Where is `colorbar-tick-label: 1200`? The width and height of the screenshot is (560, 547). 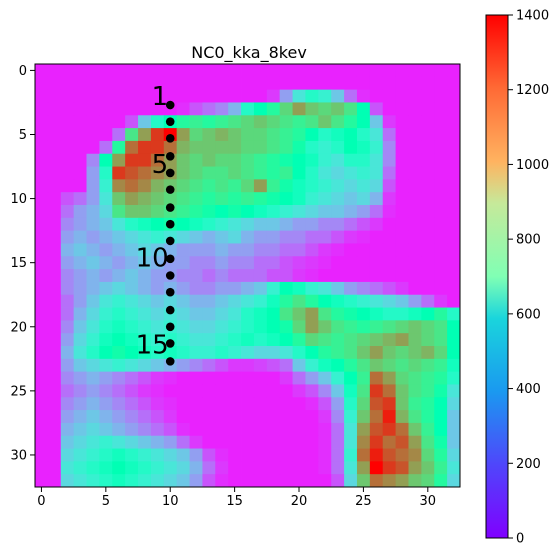 colorbar-tick-label: 1200 is located at coordinates (532, 90).